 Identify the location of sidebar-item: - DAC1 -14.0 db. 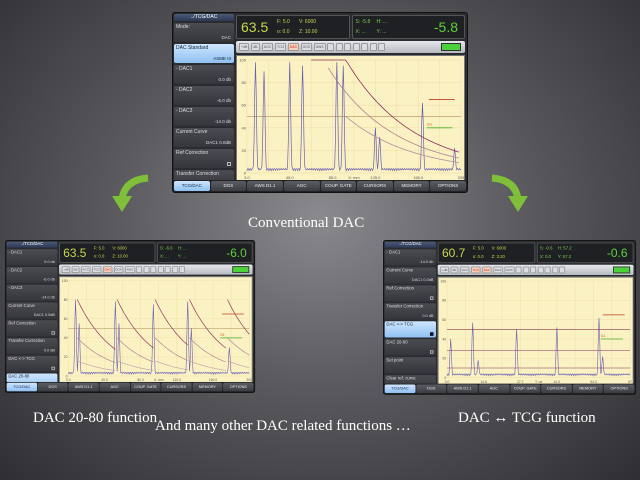
(410, 257).